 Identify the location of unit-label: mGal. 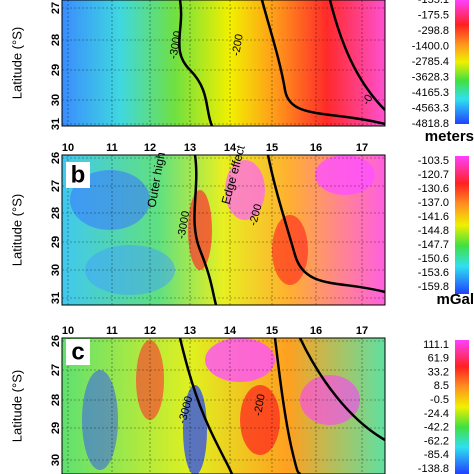
(455, 299).